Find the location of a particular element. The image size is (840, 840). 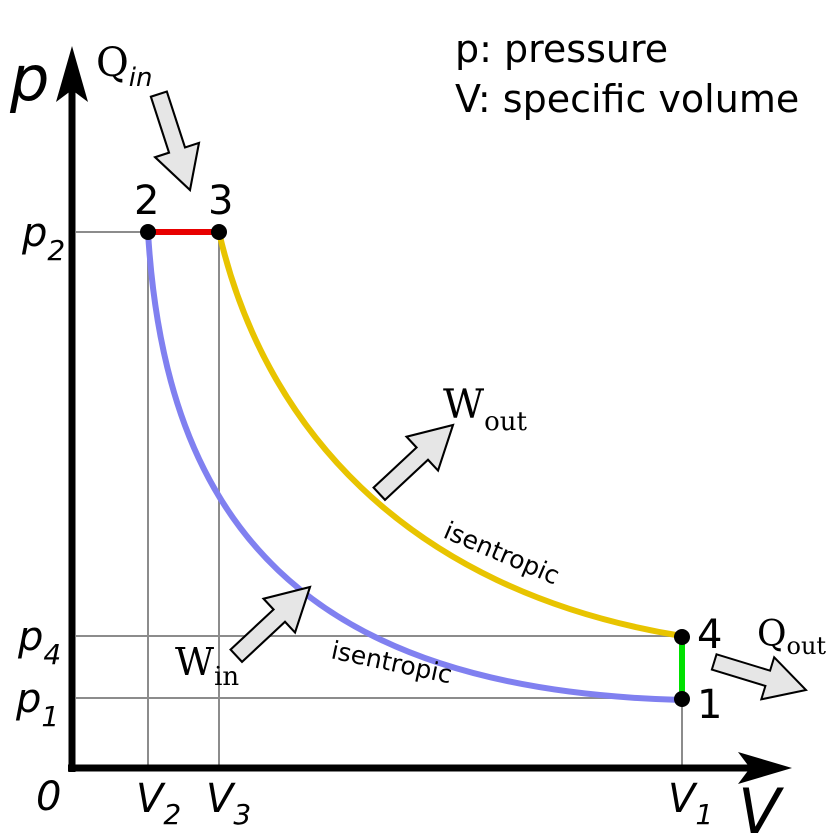

work-out-label: Wout is located at coordinates (485, 409).